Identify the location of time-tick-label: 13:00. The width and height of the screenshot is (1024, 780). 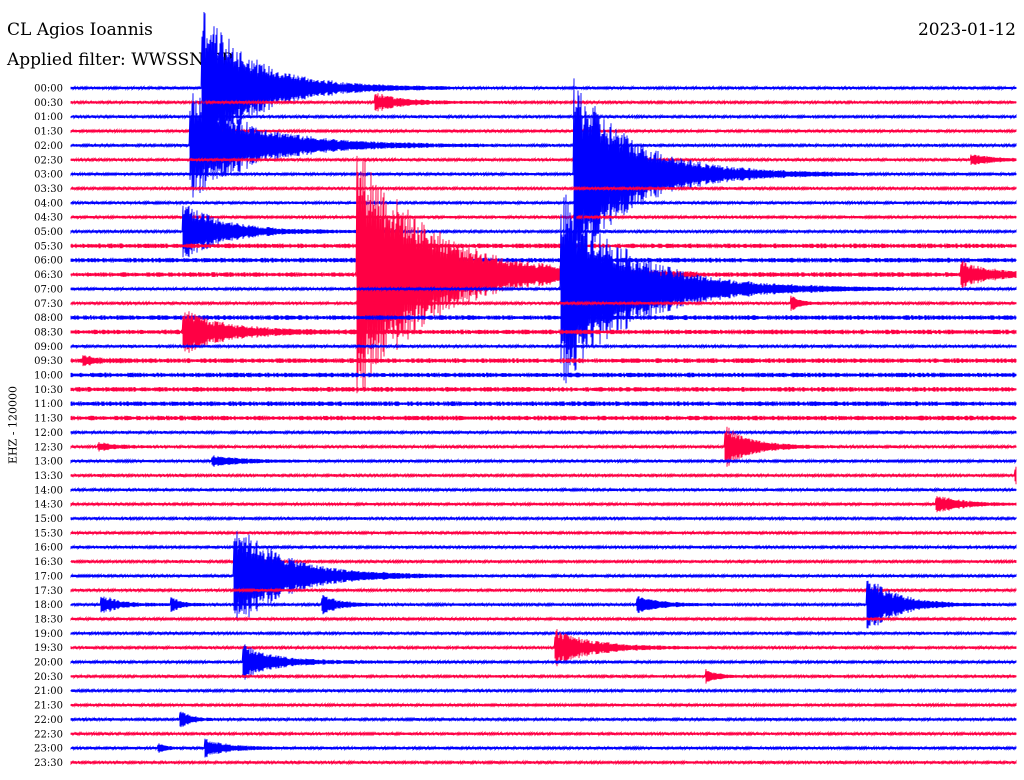
(48, 462).